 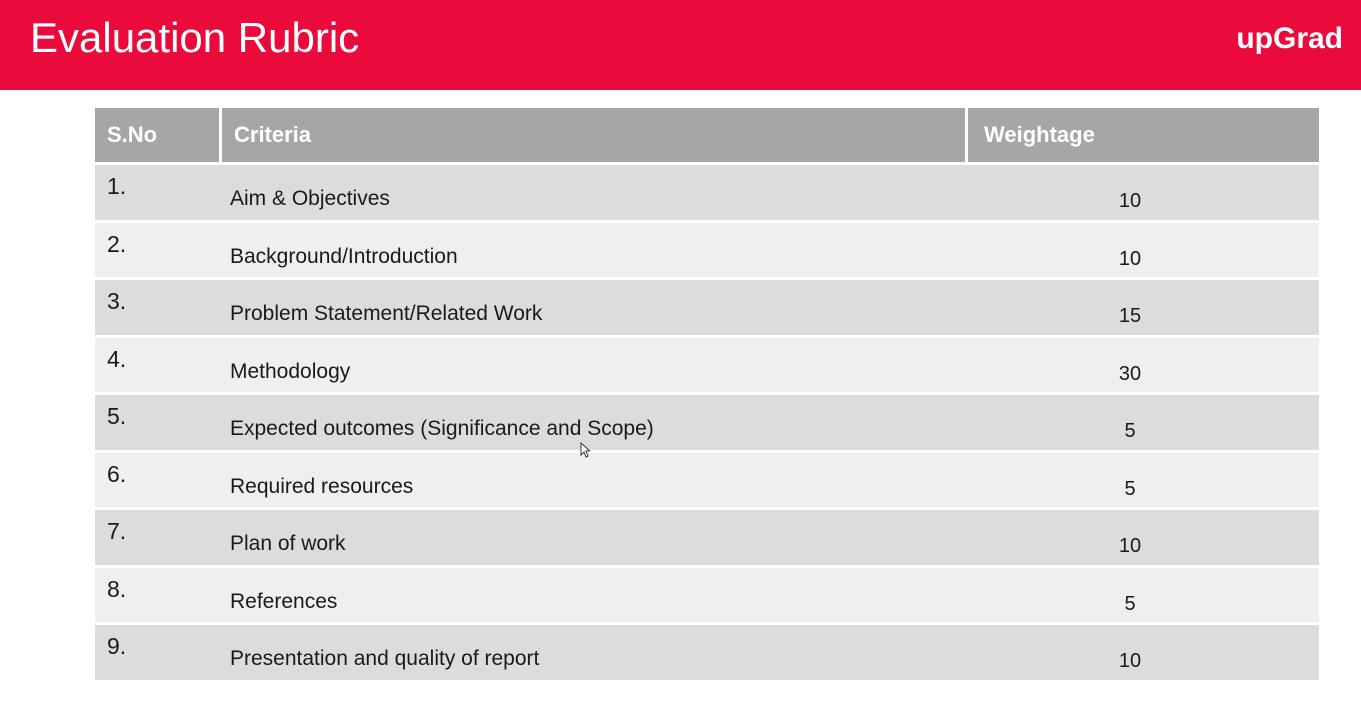 What do you see at coordinates (595, 135) in the screenshot?
I see `column-header-criteria: Criteria` at bounding box center [595, 135].